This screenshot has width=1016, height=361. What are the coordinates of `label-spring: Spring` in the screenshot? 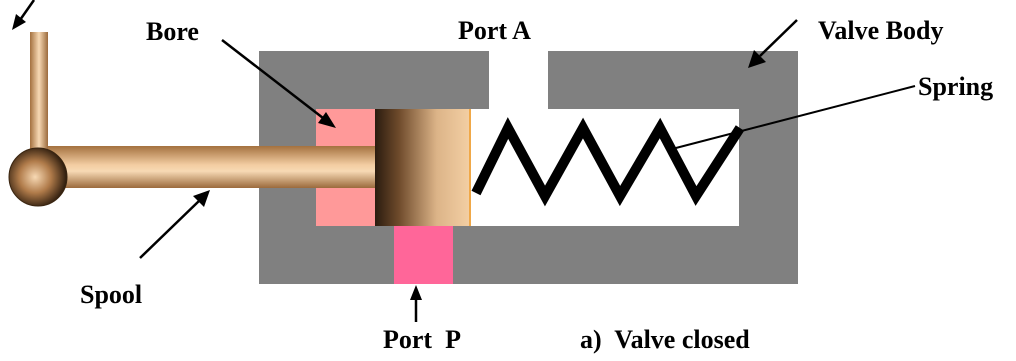 It's located at (955, 86).